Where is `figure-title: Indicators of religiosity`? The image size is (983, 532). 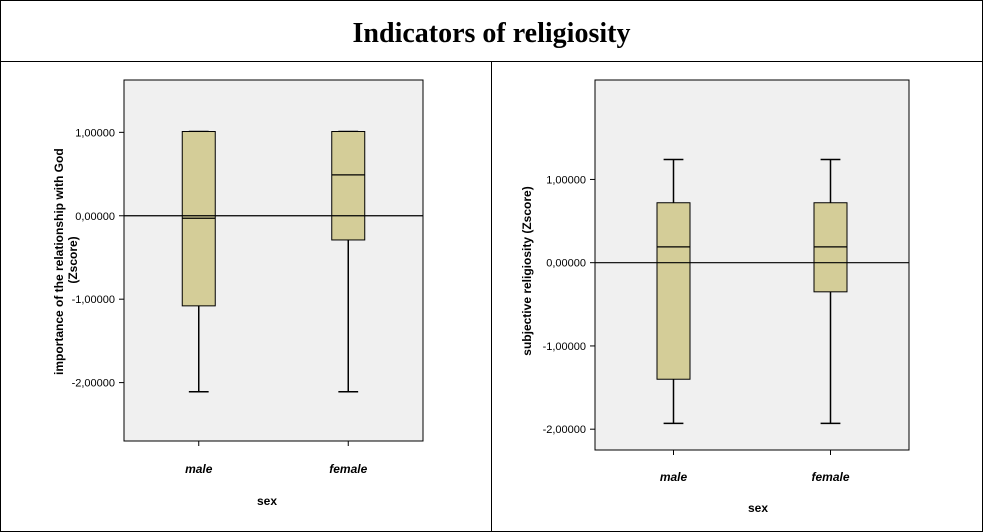 figure-title: Indicators of religiosity is located at coordinates (492, 33).